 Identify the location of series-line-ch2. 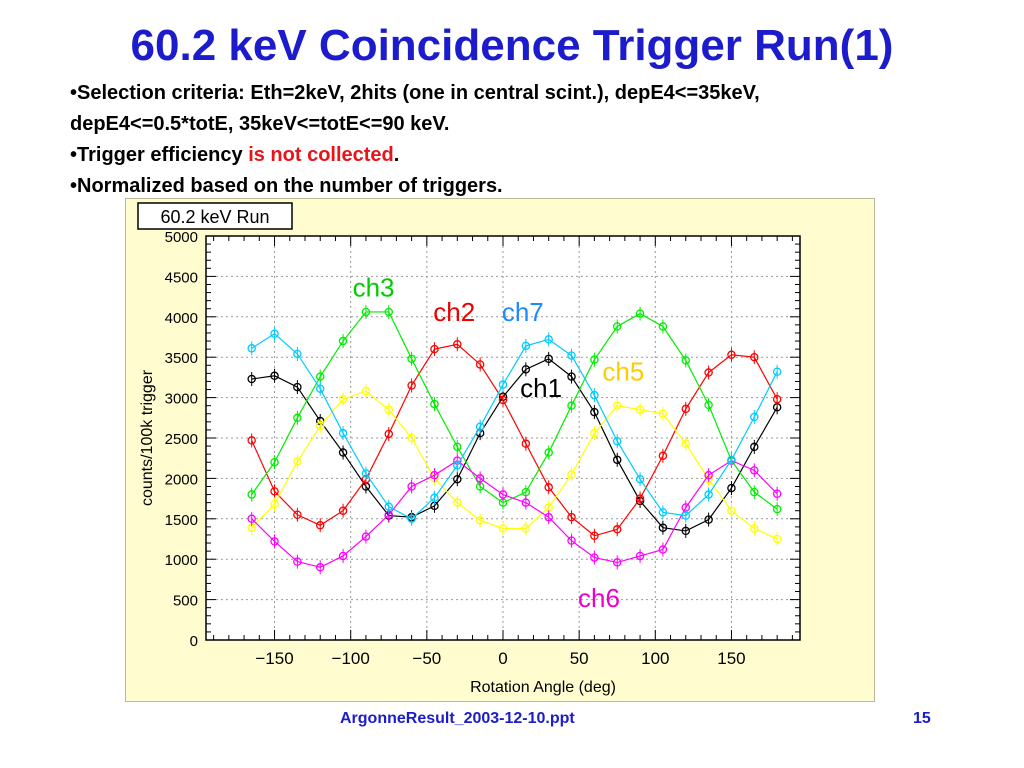
(514, 440).